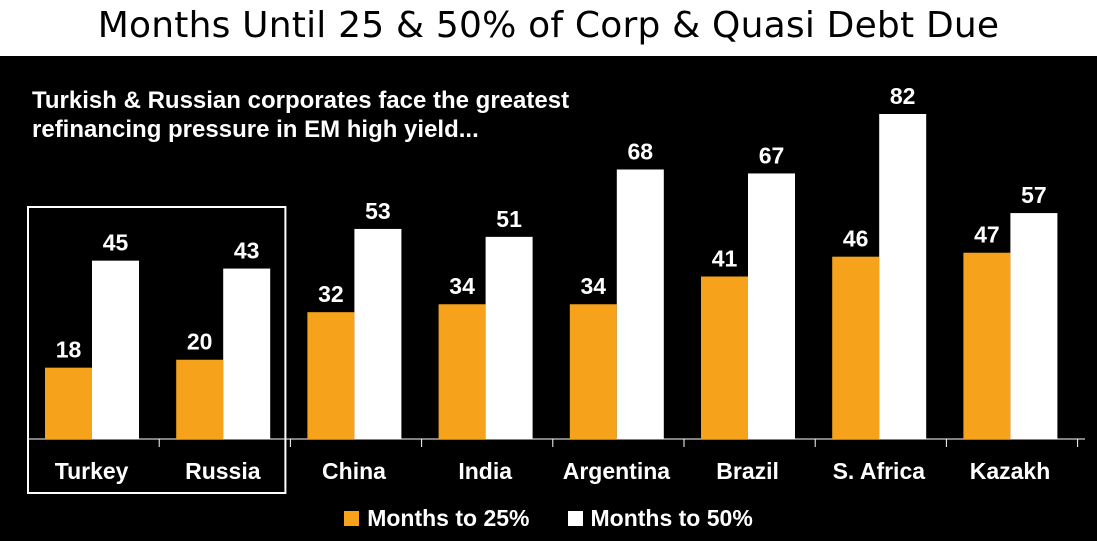  Describe the element at coordinates (856, 239) in the screenshot. I see `data-label-25: 46` at that location.